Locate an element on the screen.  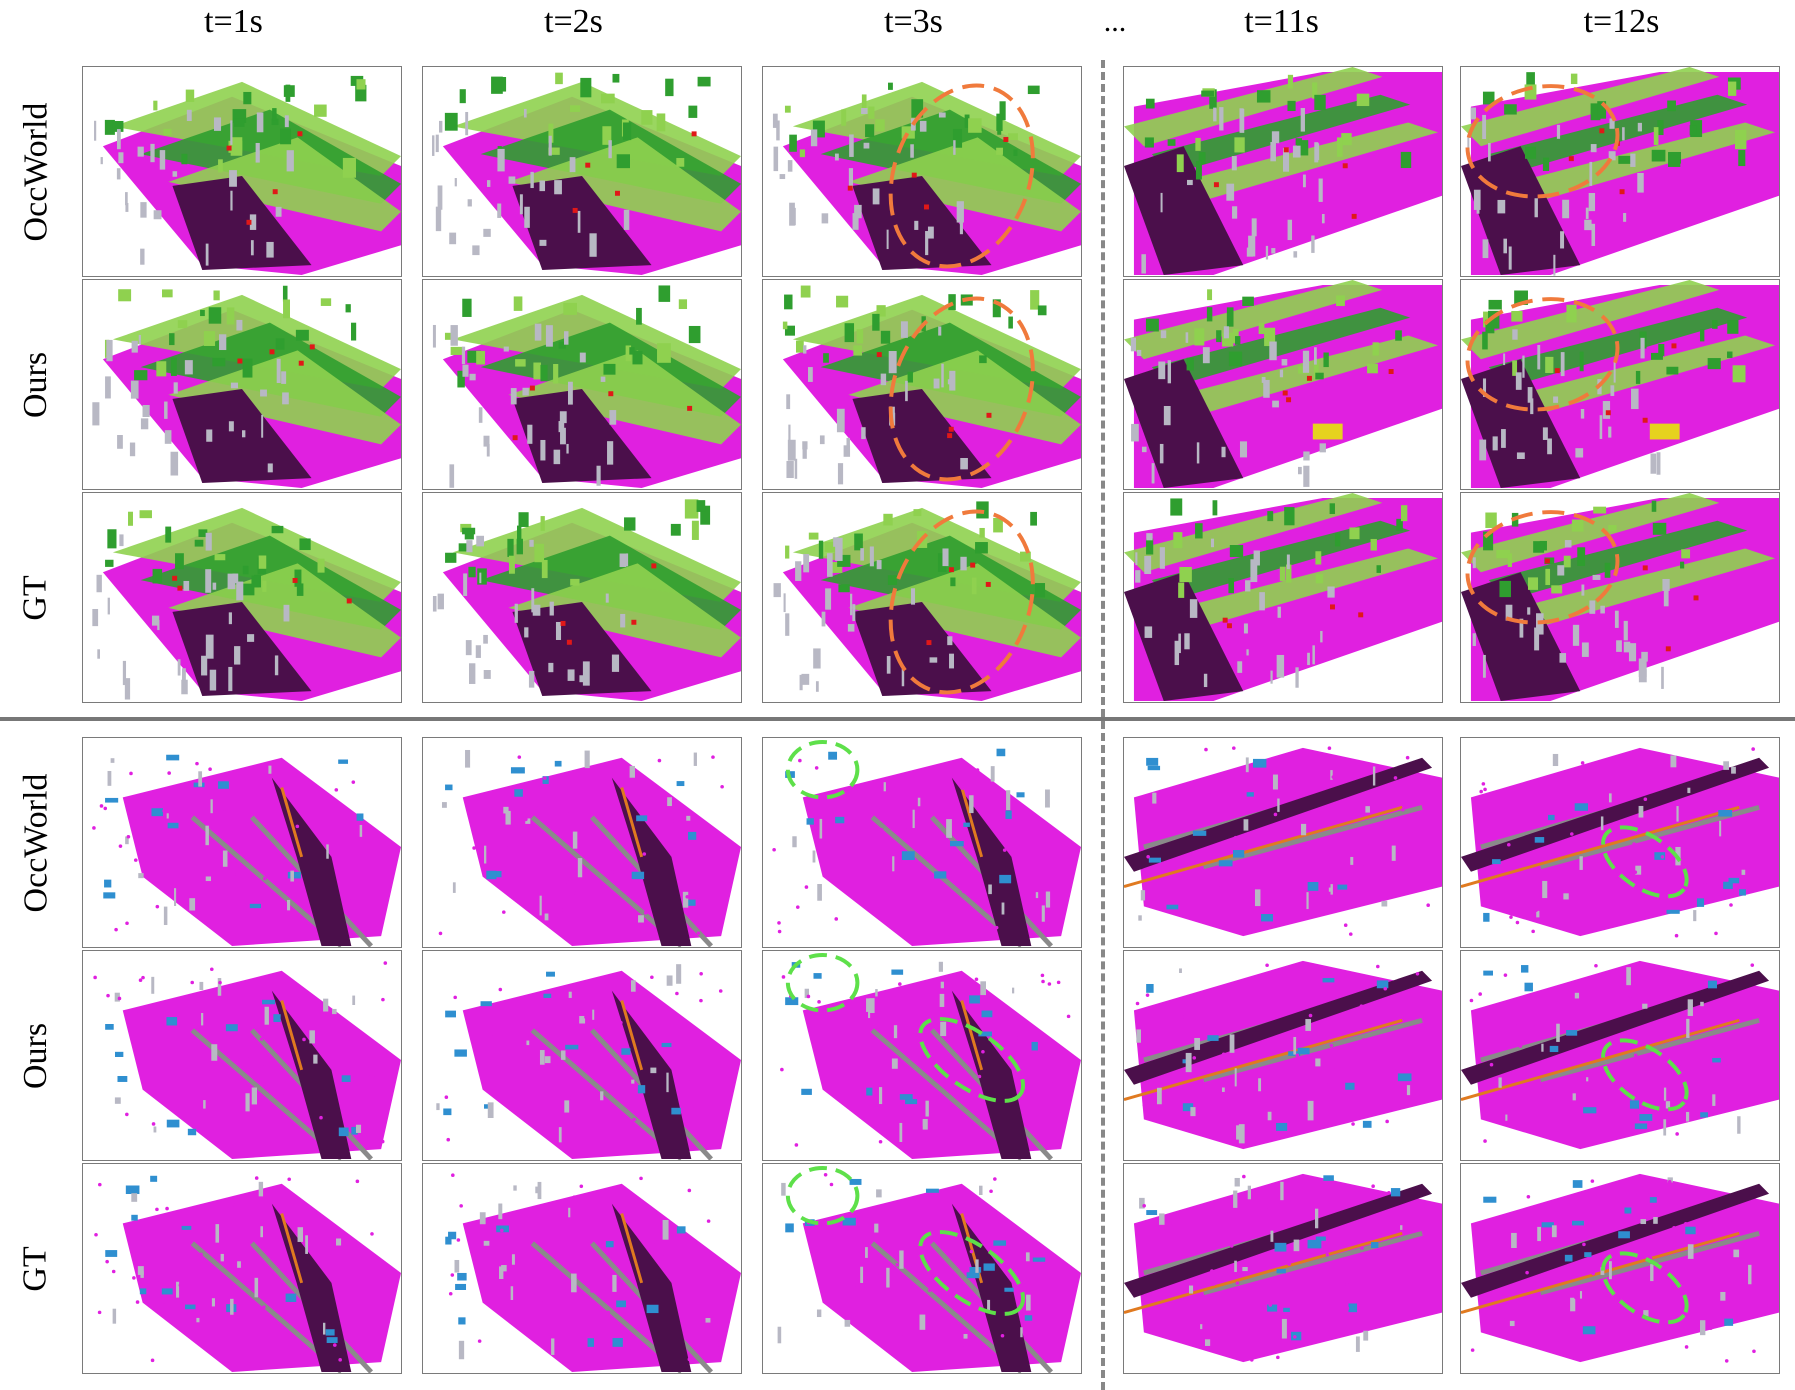
pedestrian-voxel is located at coordinates (634, 622).